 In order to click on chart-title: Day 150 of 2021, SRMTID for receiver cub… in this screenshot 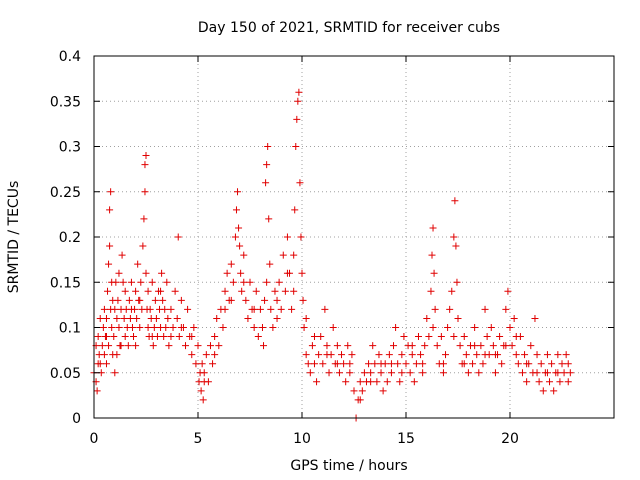, I will do `click(349, 28)`.